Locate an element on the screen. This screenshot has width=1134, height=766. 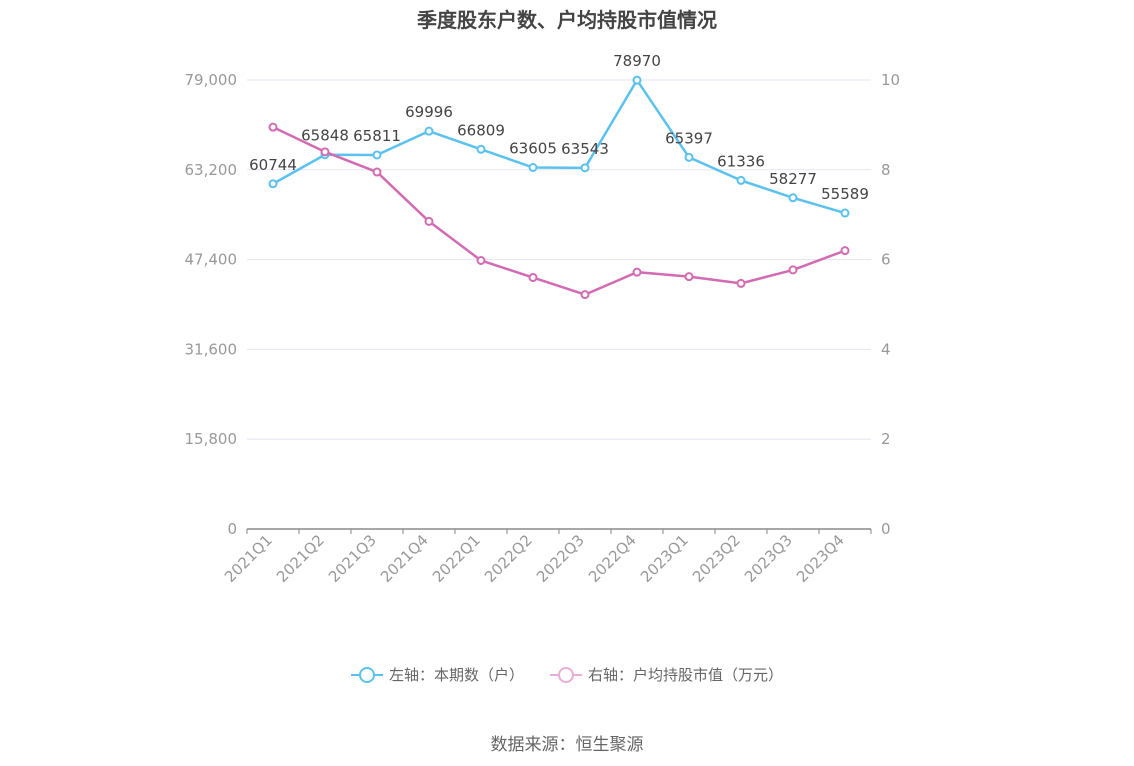
data-label: 78970 is located at coordinates (637, 61).